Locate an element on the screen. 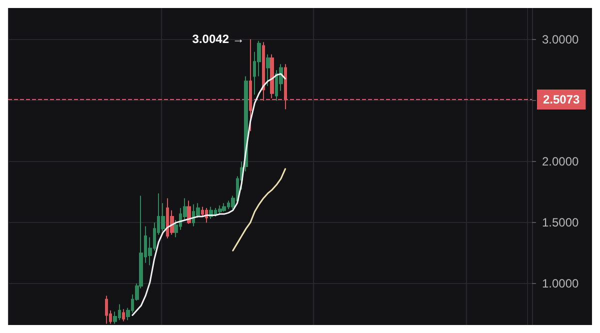  annotation: 3.0042 → is located at coordinates (218, 39).